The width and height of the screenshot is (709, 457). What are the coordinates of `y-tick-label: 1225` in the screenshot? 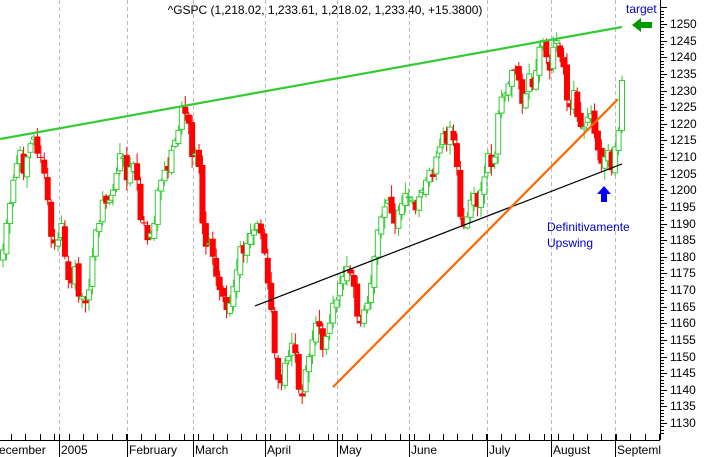 It's located at (683, 107).